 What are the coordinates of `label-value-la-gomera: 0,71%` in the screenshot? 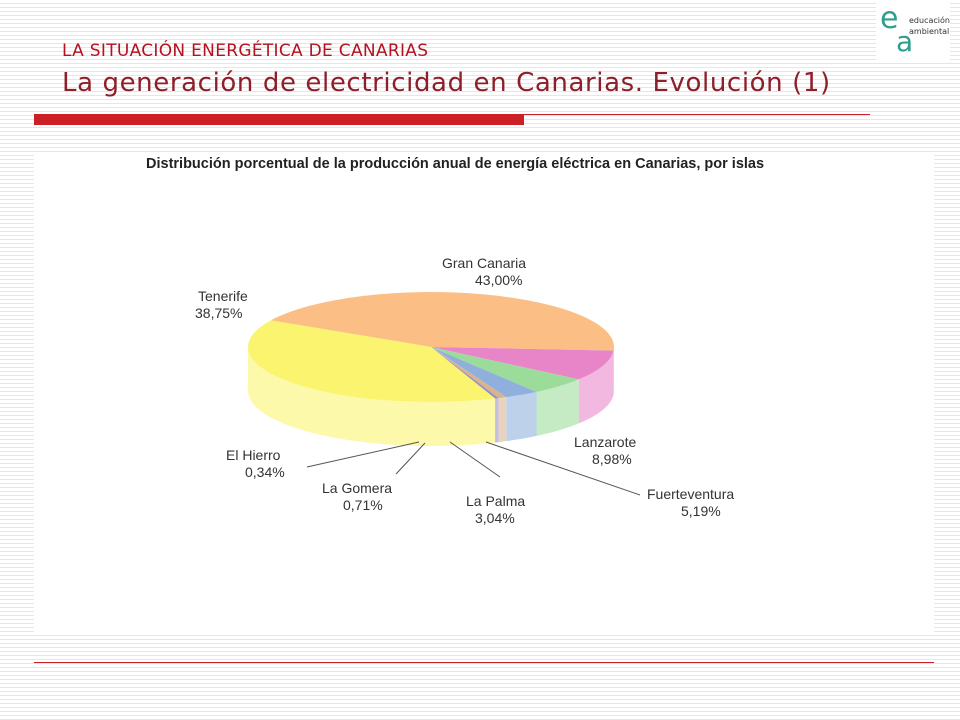 It's located at (363, 505).